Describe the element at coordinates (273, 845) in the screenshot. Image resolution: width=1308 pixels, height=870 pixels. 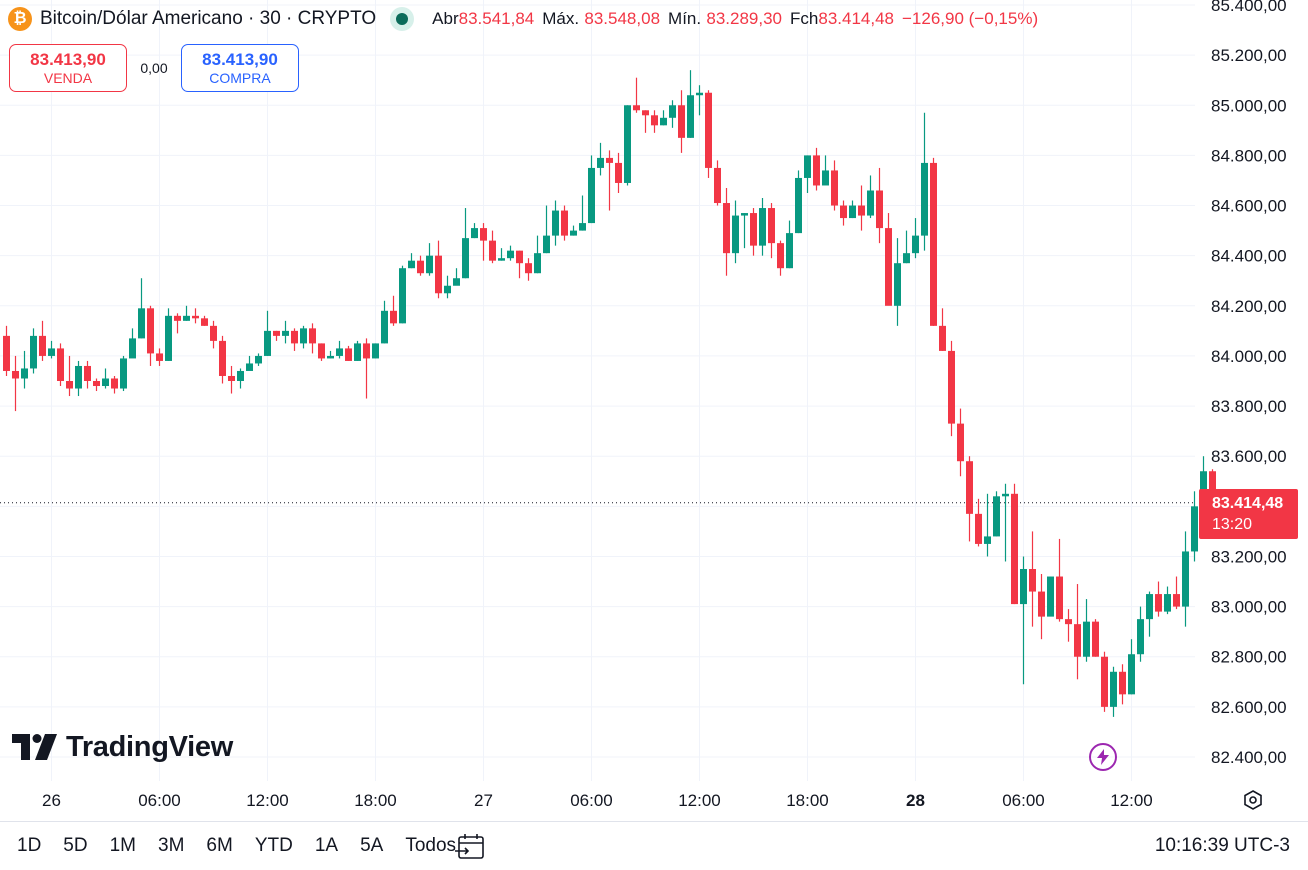
I see `range-button: YTD` at that location.